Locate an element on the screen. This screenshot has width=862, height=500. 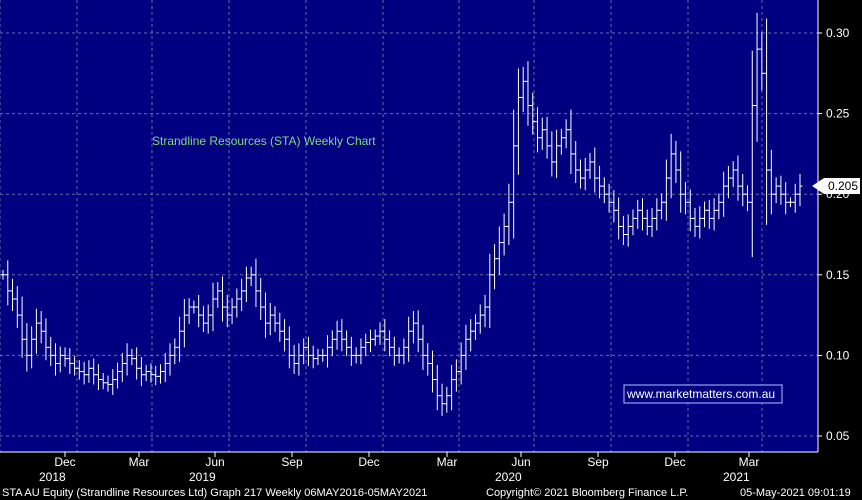
y-tick-label: 0.10 is located at coordinates (838, 355).